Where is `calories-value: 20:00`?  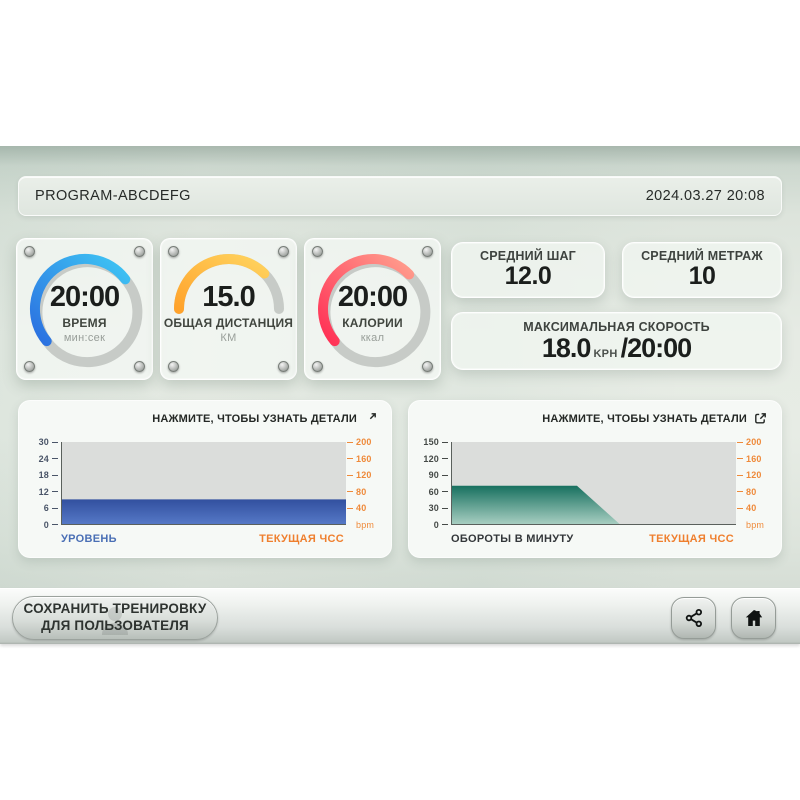 calories-value: 20:00 is located at coordinates (372, 296).